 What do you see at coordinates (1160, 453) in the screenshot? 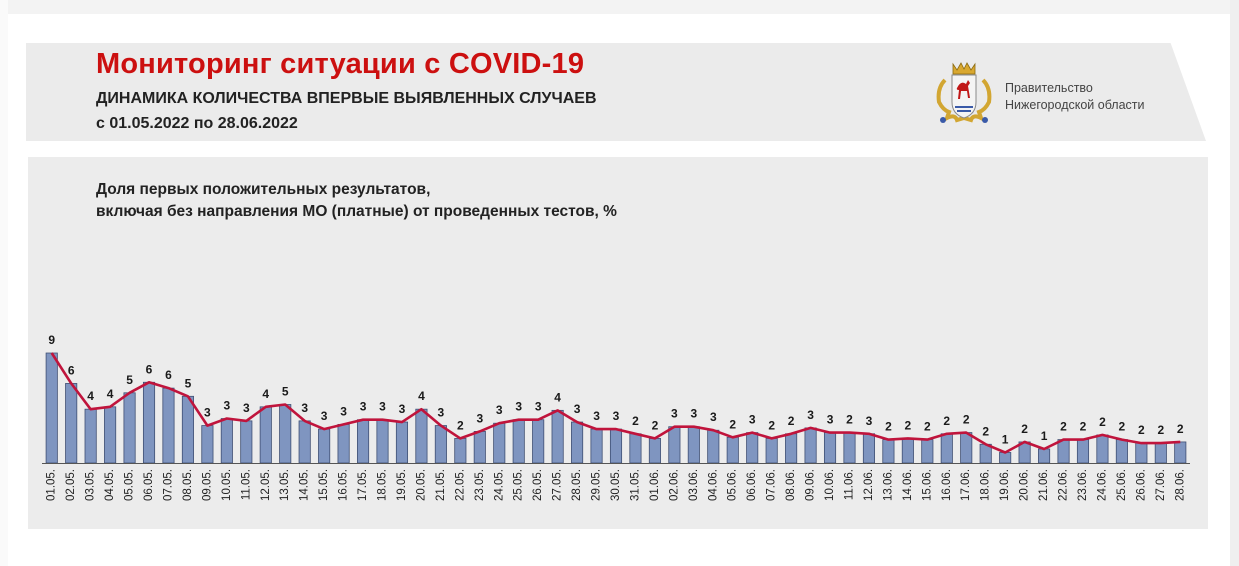
I see `bar-27.06.` at bounding box center [1160, 453].